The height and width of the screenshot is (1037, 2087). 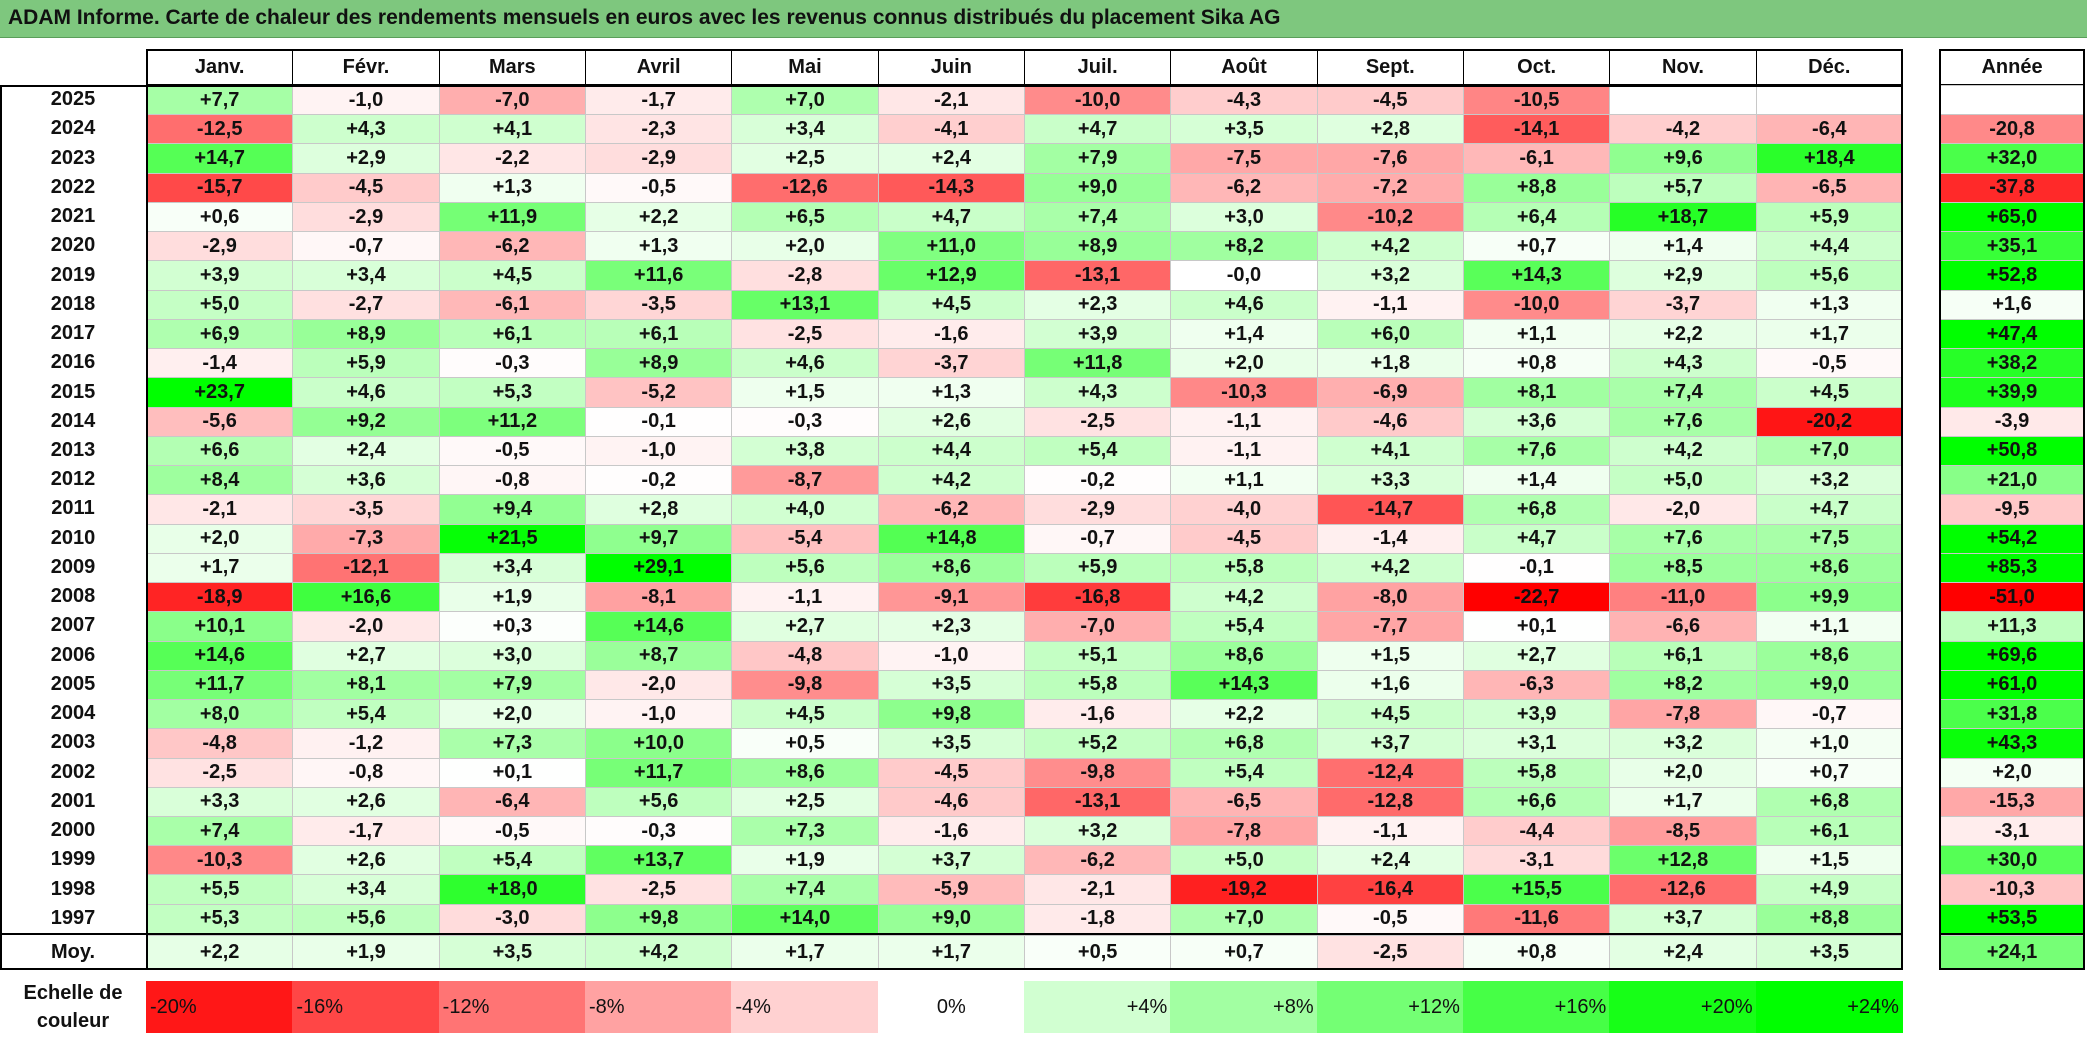 What do you see at coordinates (658, 129) in the screenshot?
I see `heatmap-cell: -2,3` at bounding box center [658, 129].